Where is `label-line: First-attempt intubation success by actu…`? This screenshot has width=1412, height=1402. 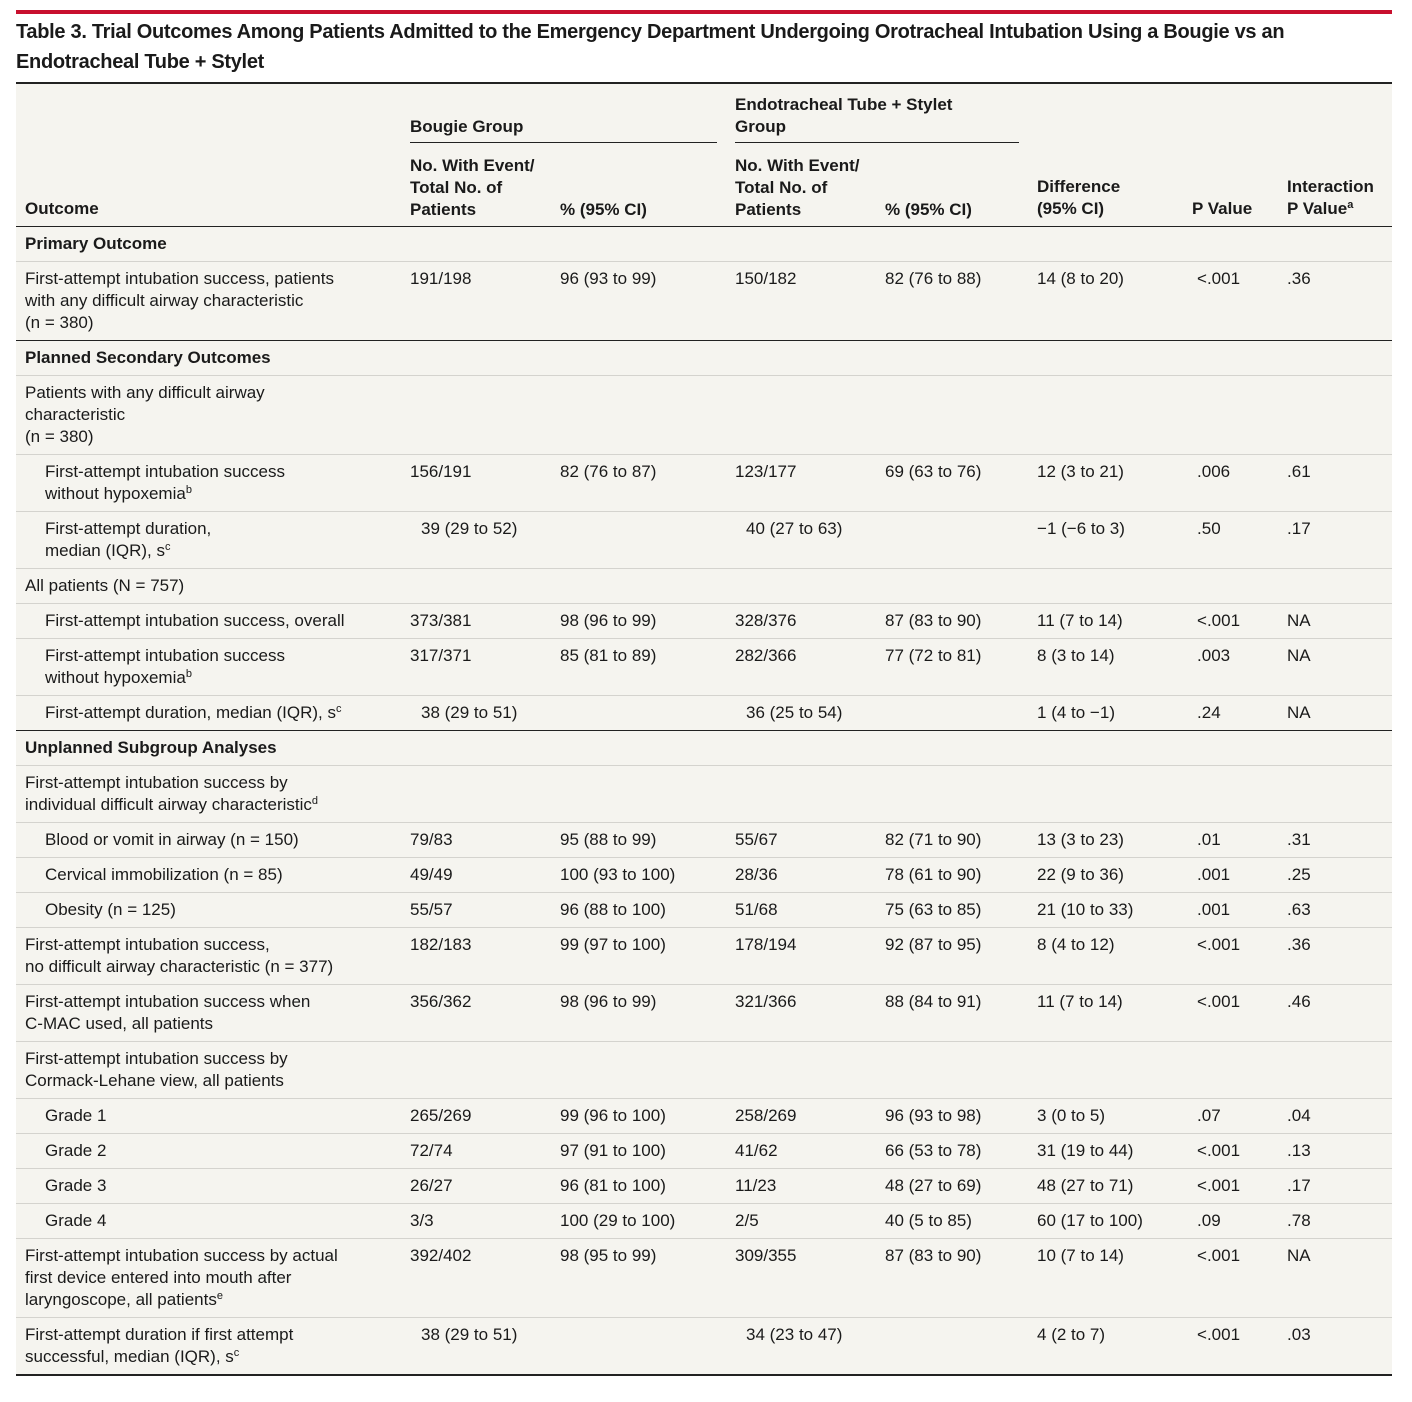
label-line: First-attempt intubation success by actu… is located at coordinates (208, 1256).